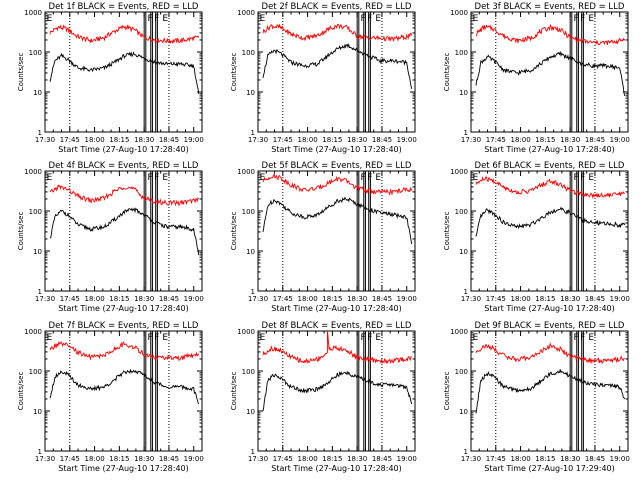 Image resolution: width=640 pixels, height=484 pixels. Describe the element at coordinates (549, 468) in the screenshot. I see `x-axis-label: Start Time (27-Aug-10 17:29:40)` at that location.